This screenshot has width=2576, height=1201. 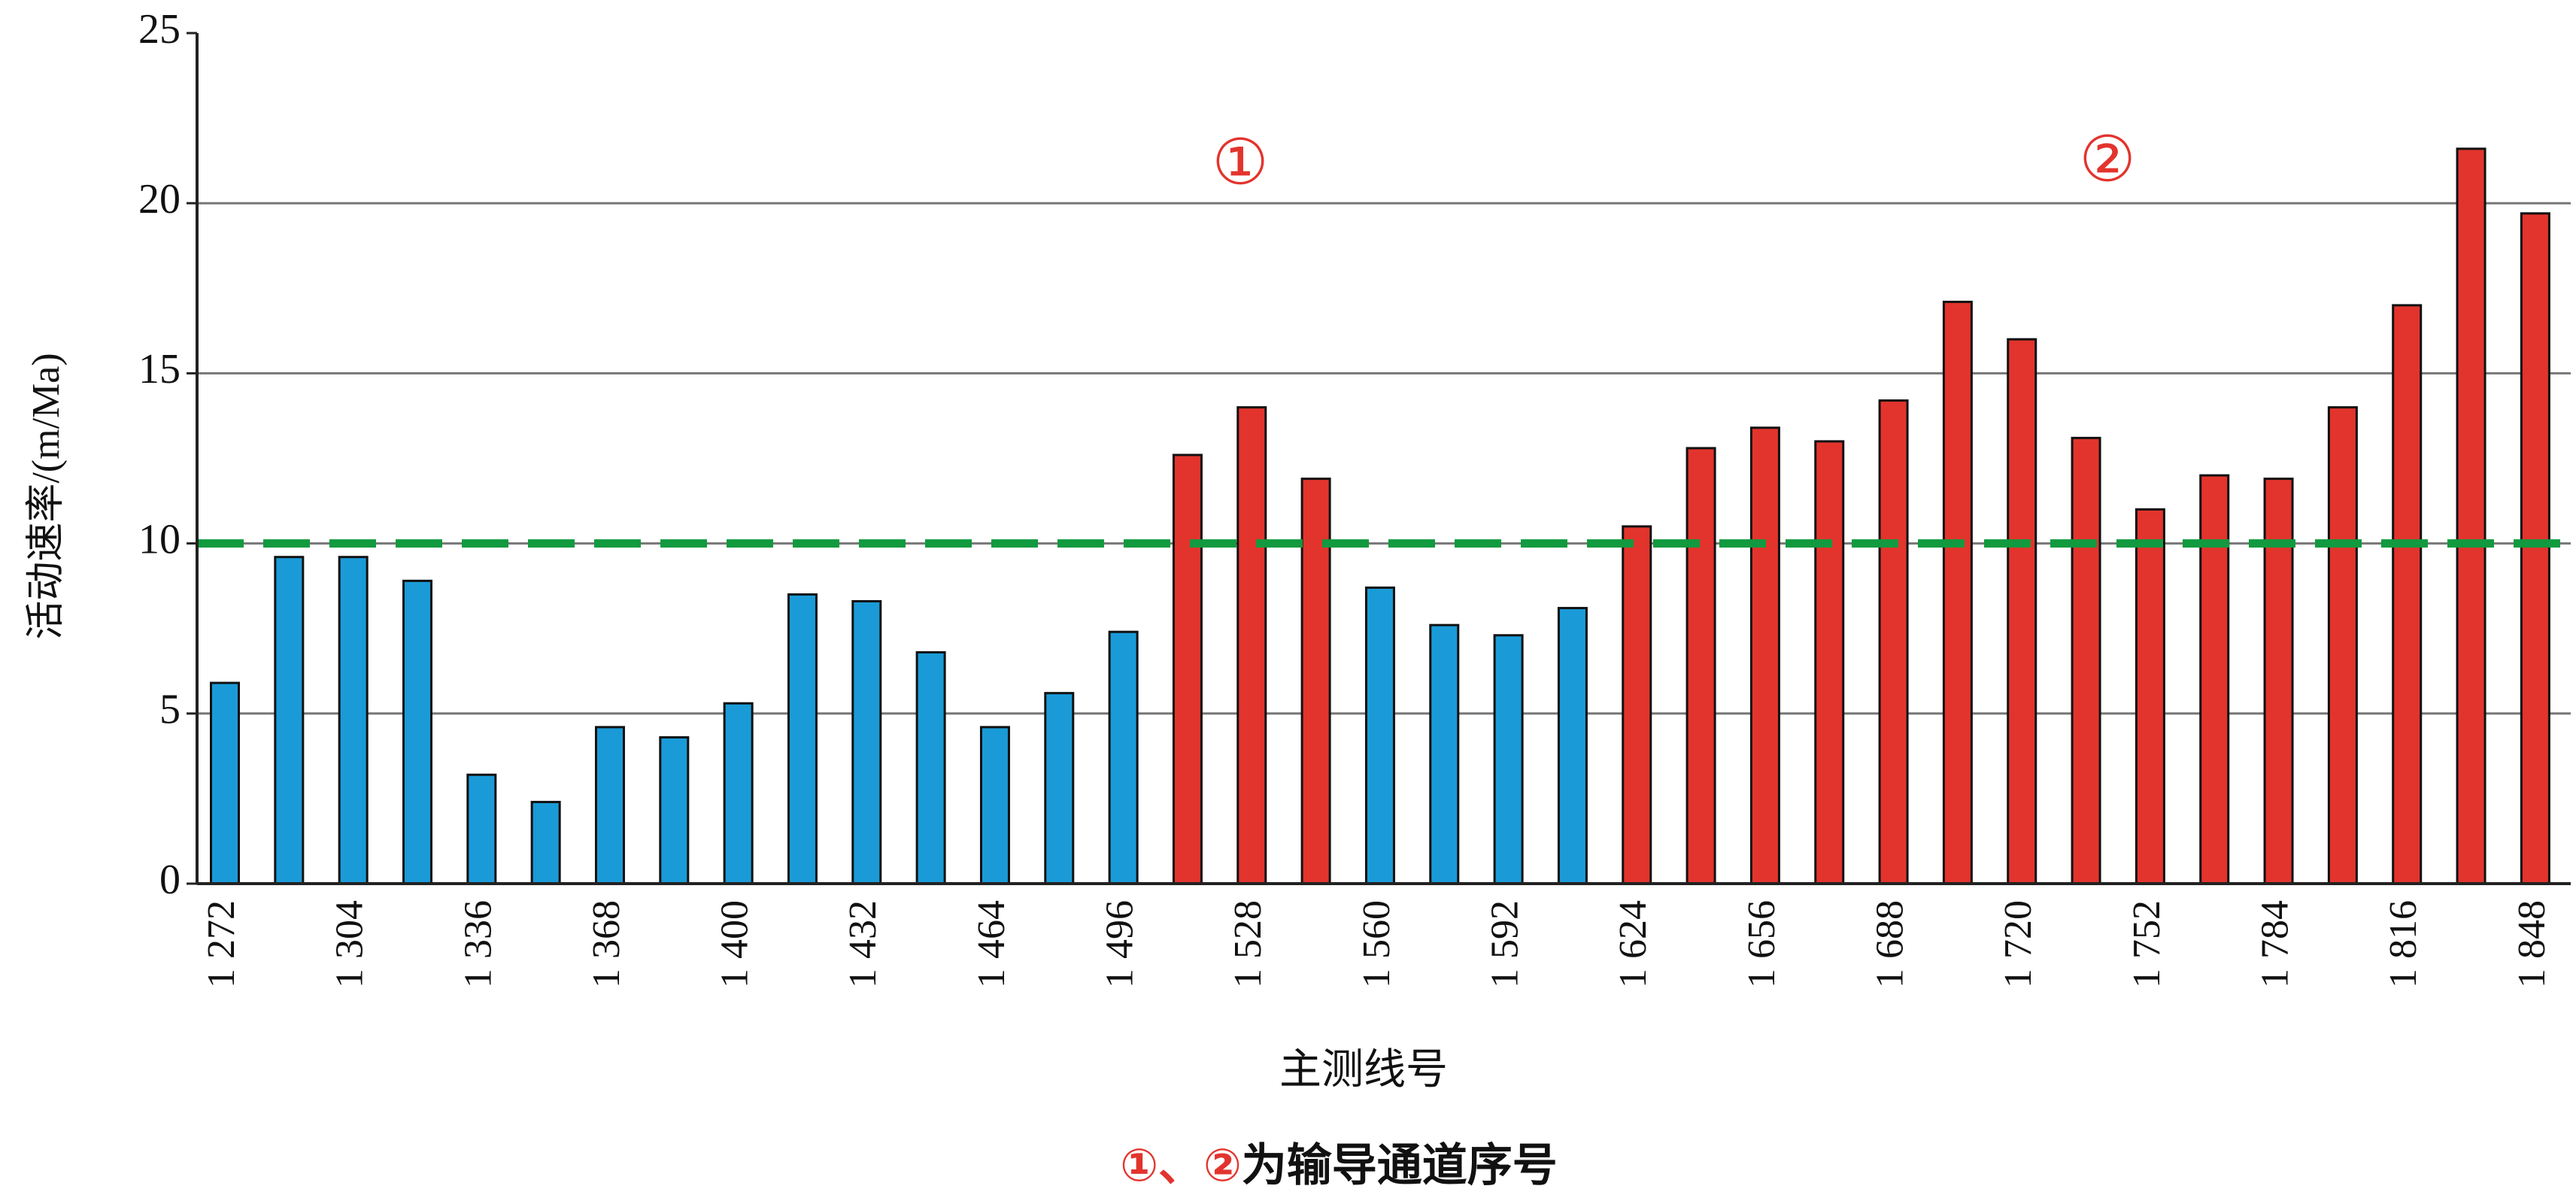 What do you see at coordinates (1240, 163) in the screenshot?
I see `annotation: ①` at bounding box center [1240, 163].